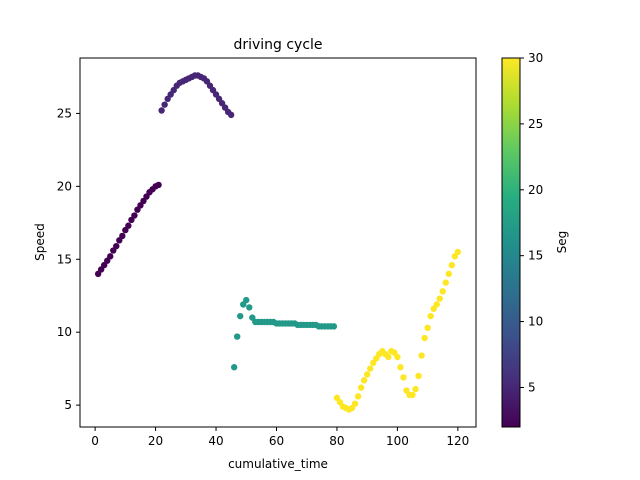 The image size is (640, 480). What do you see at coordinates (64, 332) in the screenshot?
I see `y-tick-label: 10` at bounding box center [64, 332].